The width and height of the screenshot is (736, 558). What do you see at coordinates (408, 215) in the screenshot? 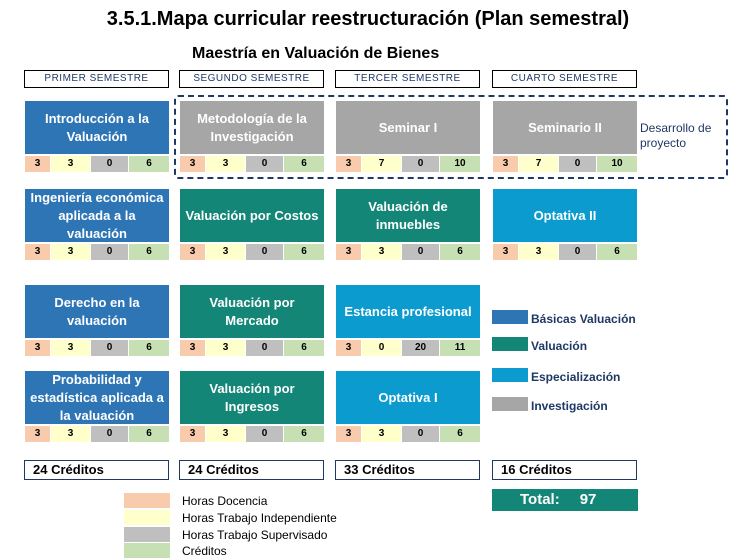
I see `course-box: Valuación de inmuebles` at bounding box center [408, 215].